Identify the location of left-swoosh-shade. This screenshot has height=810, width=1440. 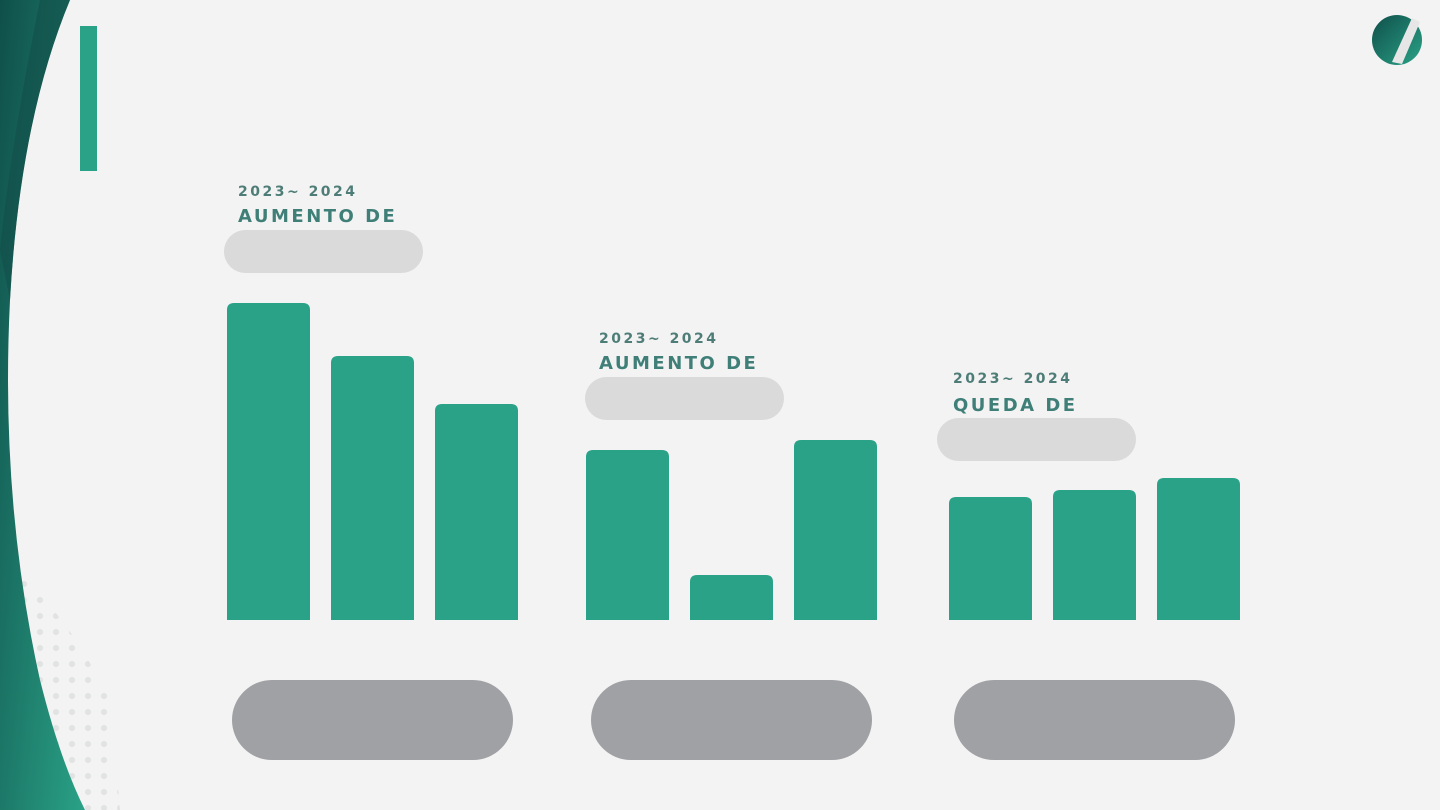
(35, 150).